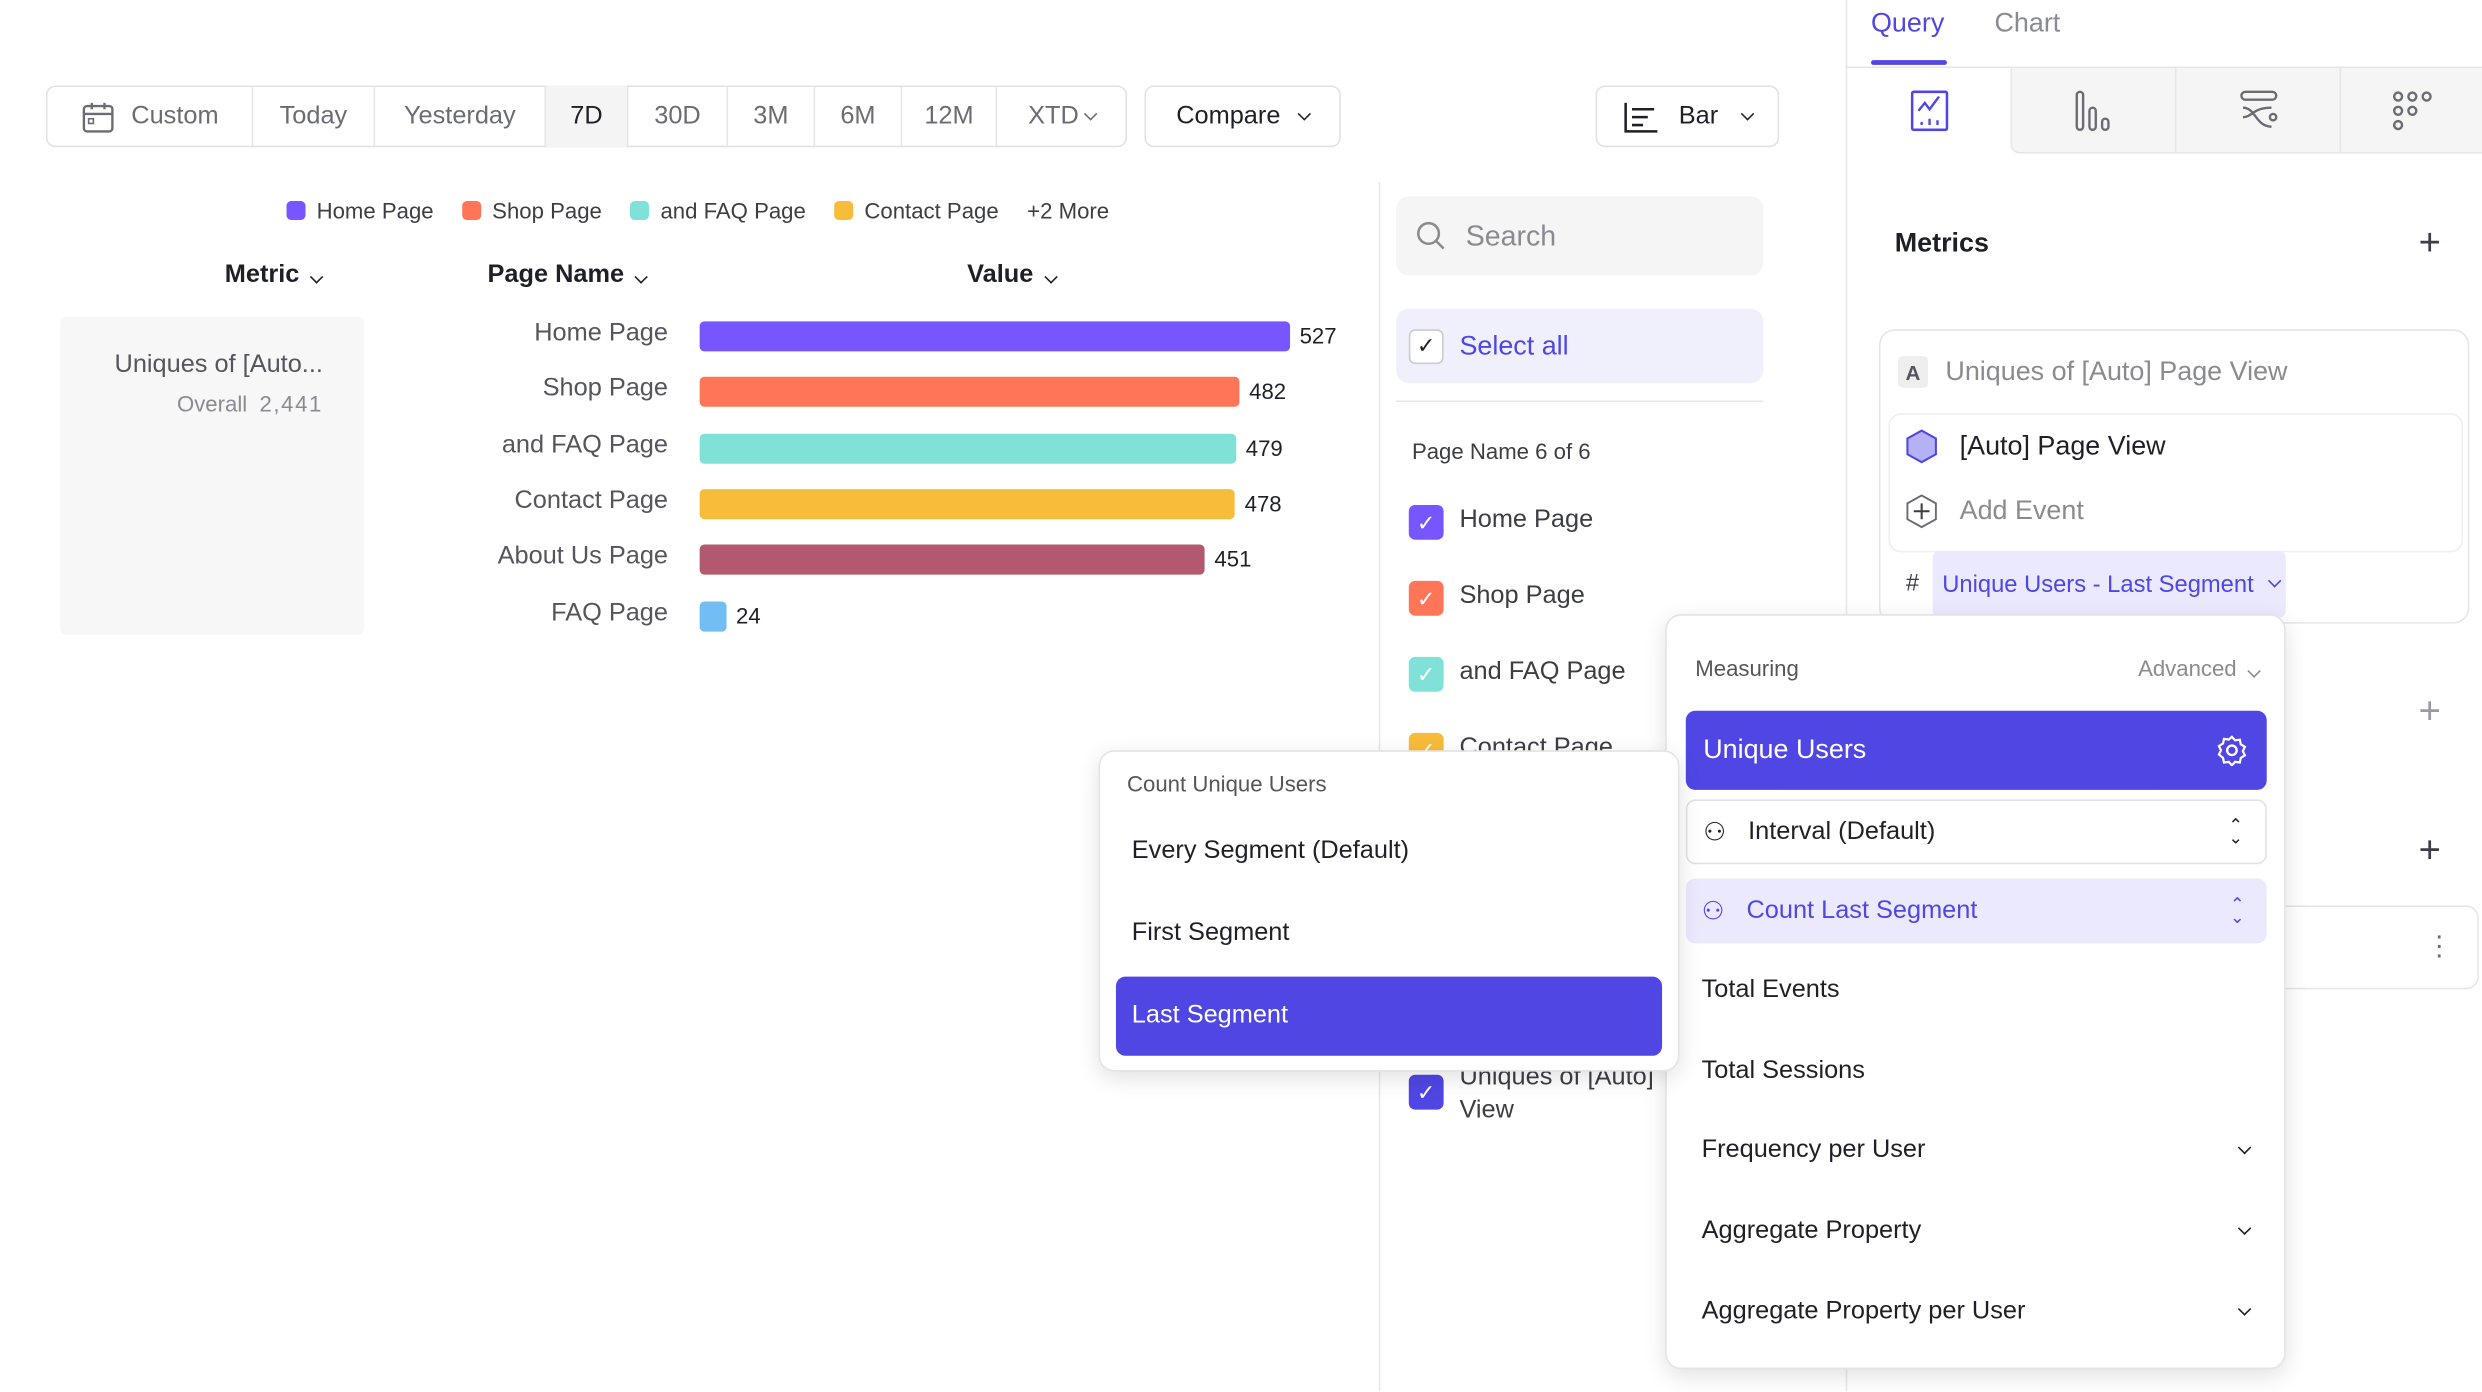 The width and height of the screenshot is (2482, 1392). I want to click on overall-label: Overall, so click(212, 403).